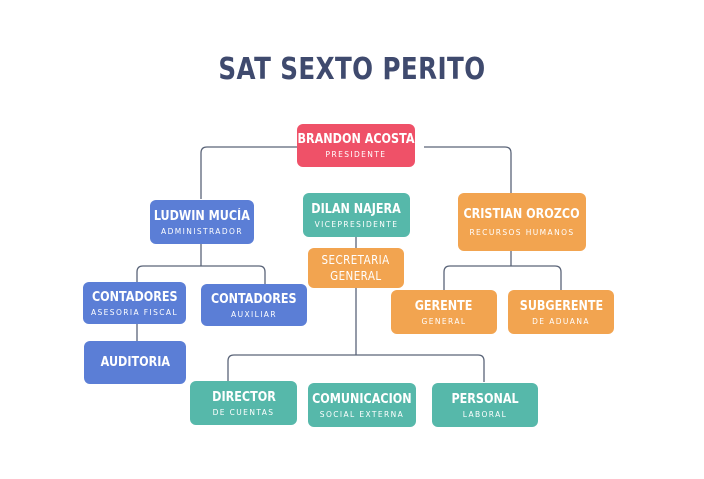  What do you see at coordinates (134, 312) in the screenshot?
I see `node-role: ASESORIA FISCAL` at bounding box center [134, 312].